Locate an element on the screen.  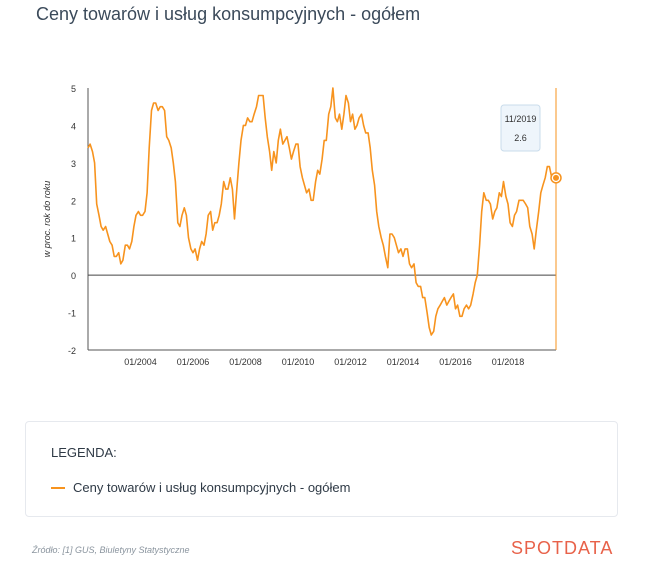
legend-swatch is located at coordinates (58, 487).